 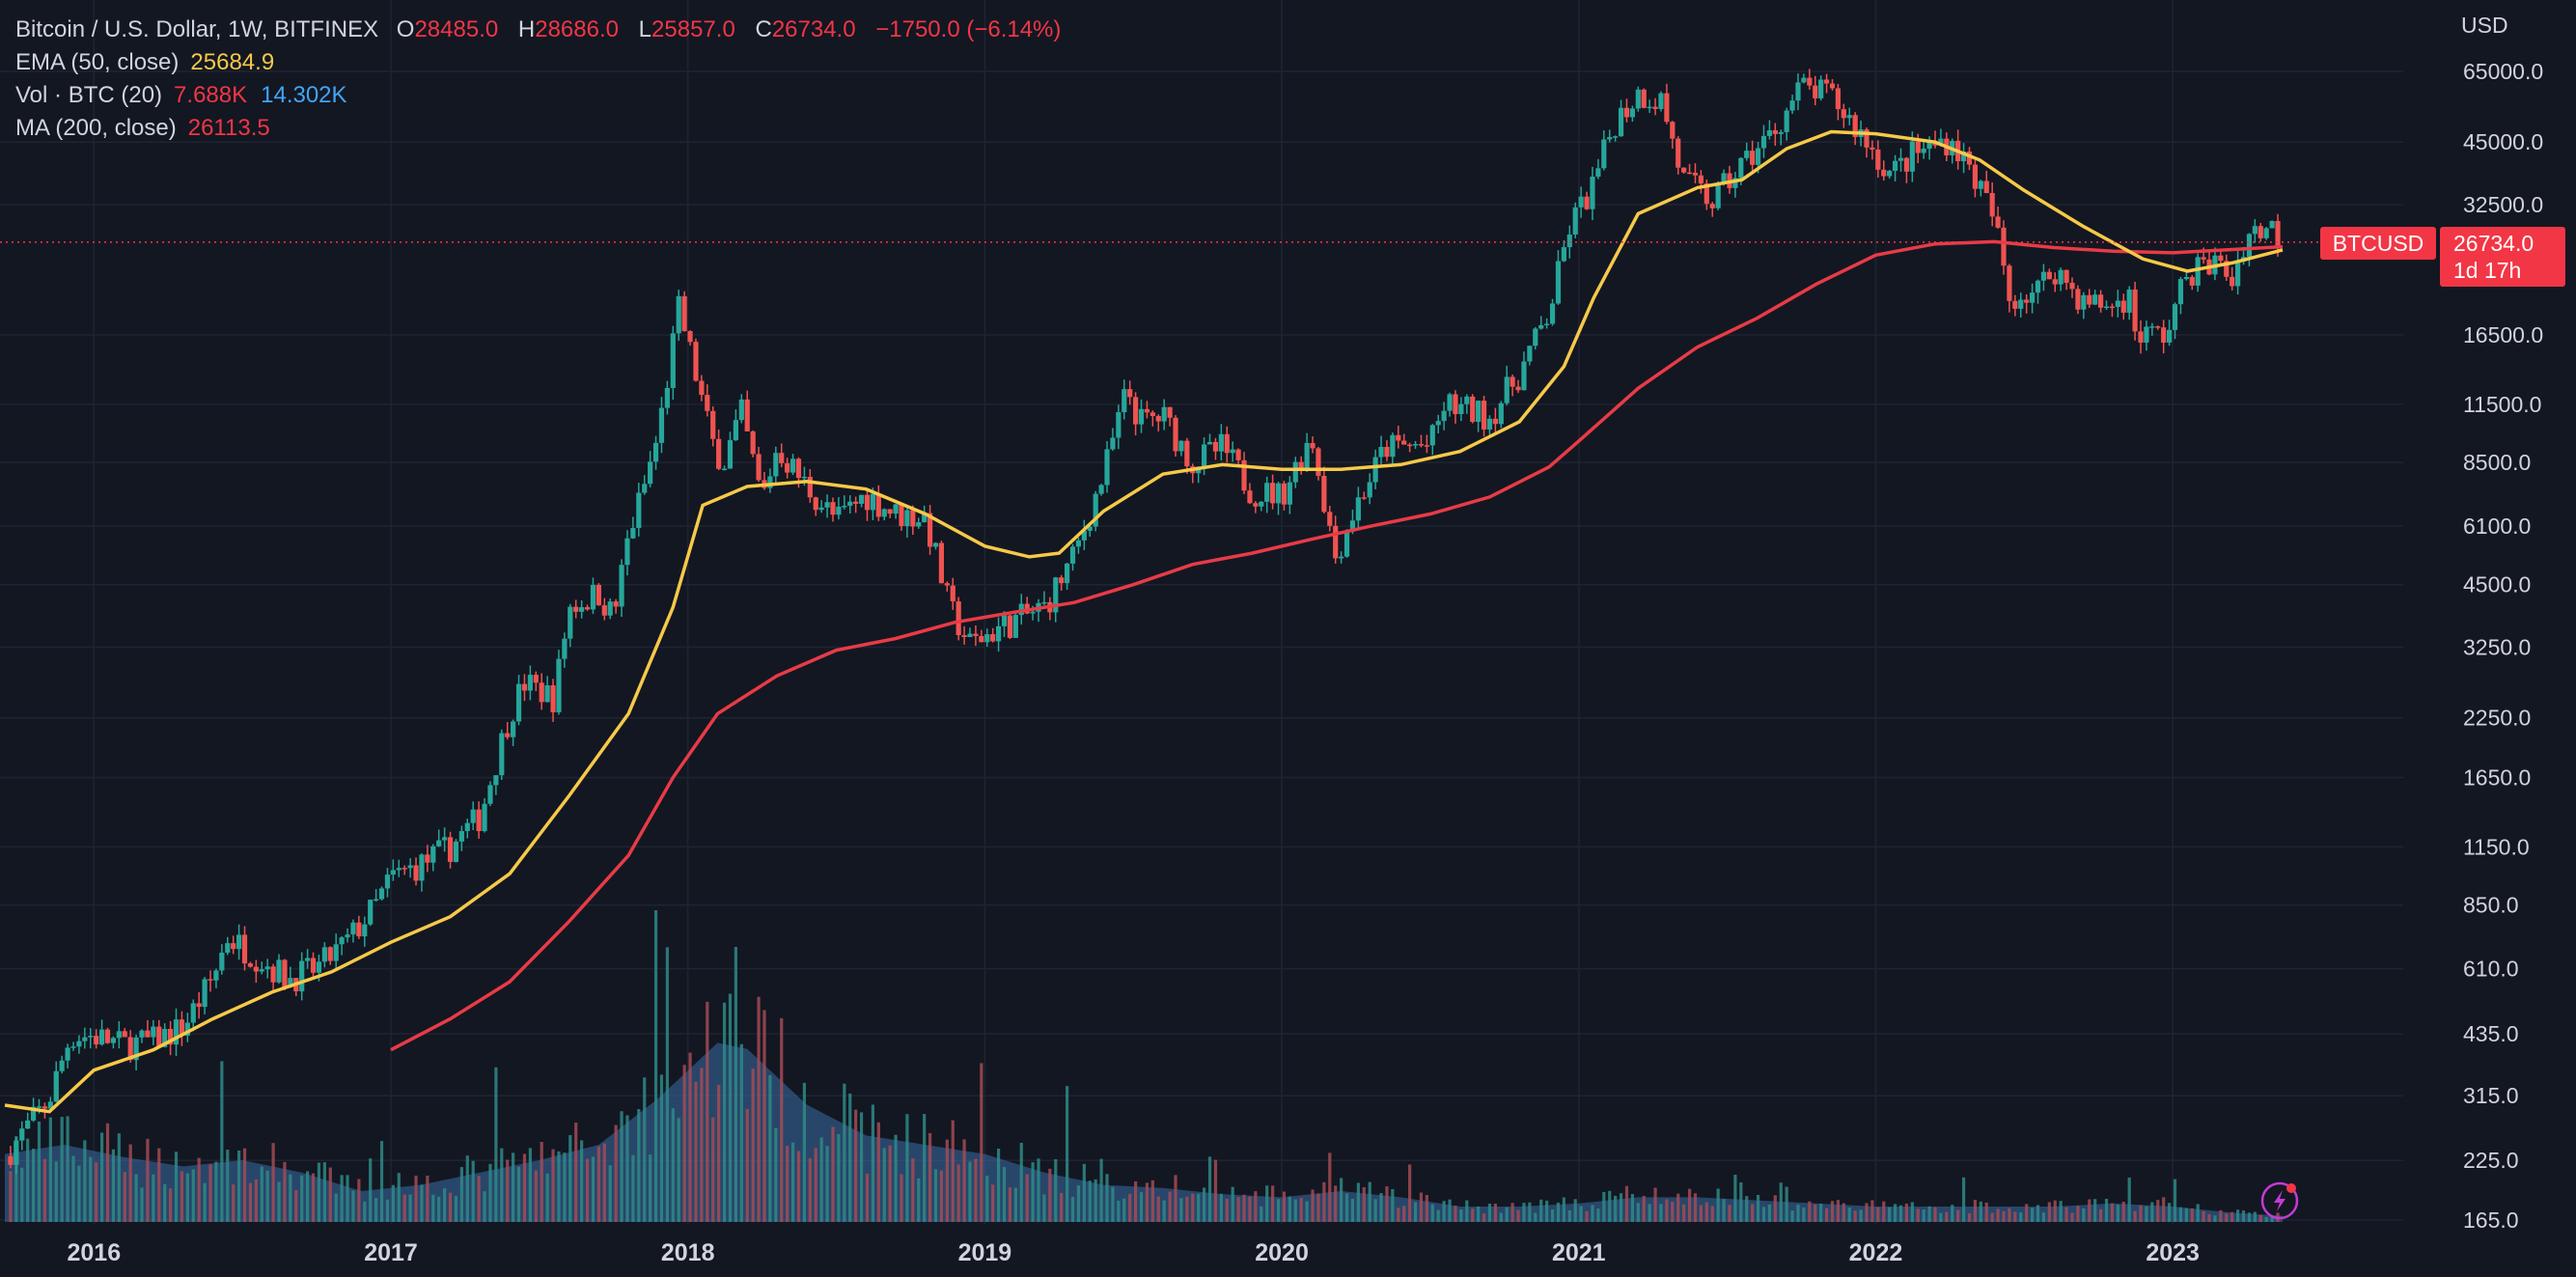 What do you see at coordinates (538, 96) in the screenshot?
I see `legend-volume-row: Vol · BTC (20) 7.688K 14.302K` at bounding box center [538, 96].